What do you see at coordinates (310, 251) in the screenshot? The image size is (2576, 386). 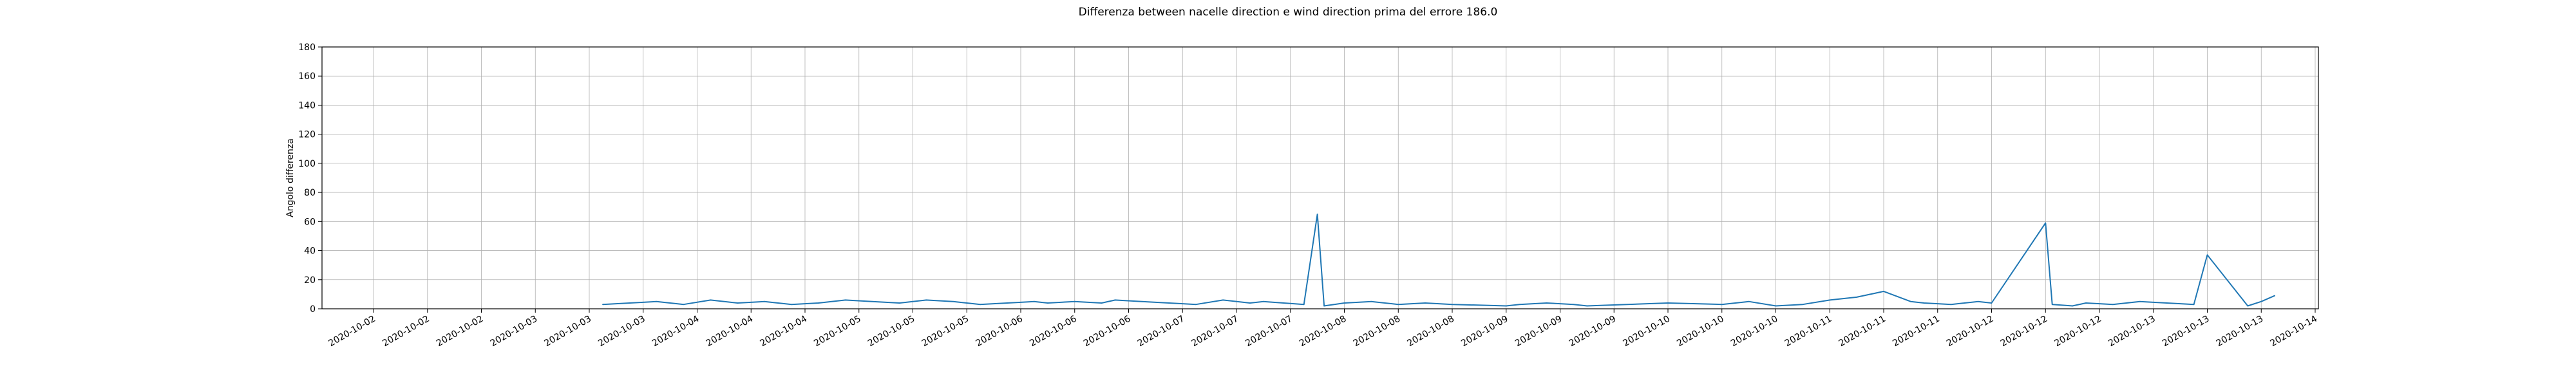 I see `y-tick-label: 40` at bounding box center [310, 251].